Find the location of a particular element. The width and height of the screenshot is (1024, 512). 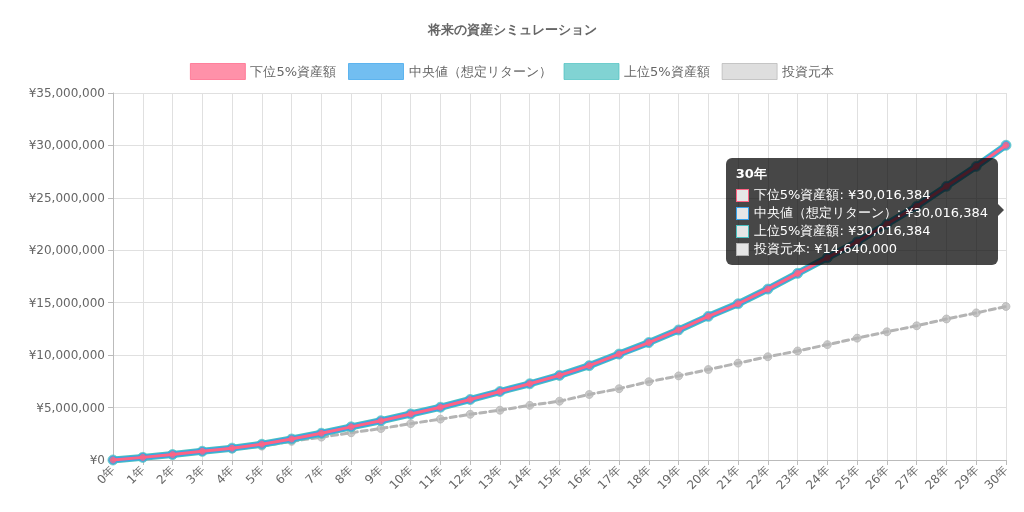

y-tick-label: ¥35,000,000 is located at coordinates (66, 93).